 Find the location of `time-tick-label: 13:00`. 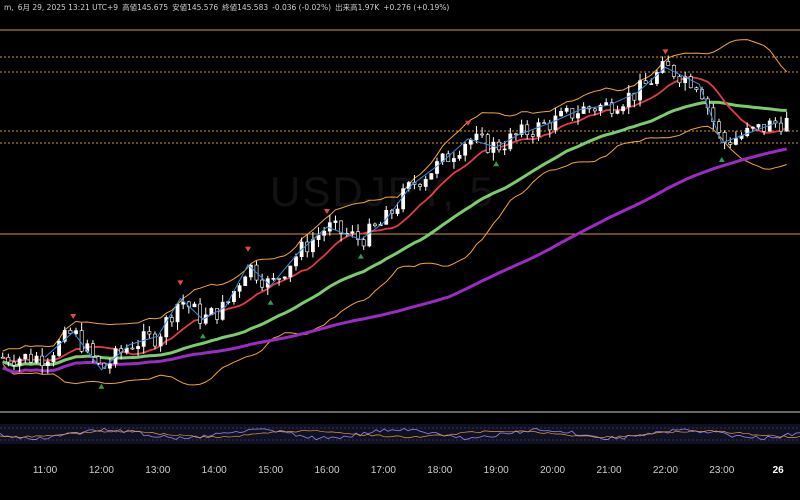

time-tick-label: 13:00 is located at coordinates (158, 470).